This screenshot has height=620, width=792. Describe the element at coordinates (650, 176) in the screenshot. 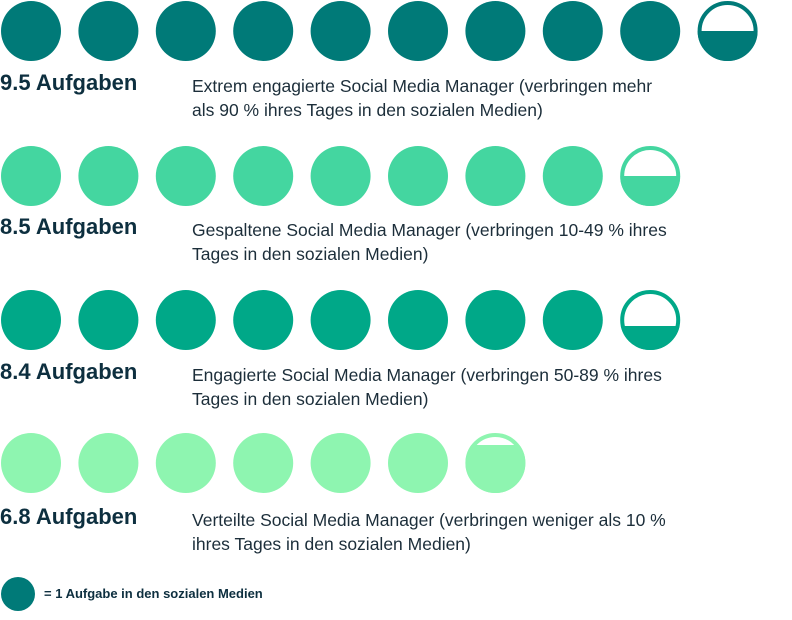

I see `row-2-partial-circle` at that location.